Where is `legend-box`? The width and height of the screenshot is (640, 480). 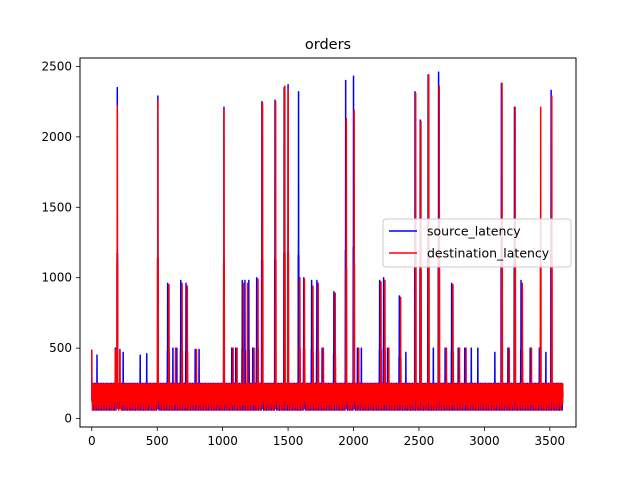 legend-box is located at coordinates (477, 243).